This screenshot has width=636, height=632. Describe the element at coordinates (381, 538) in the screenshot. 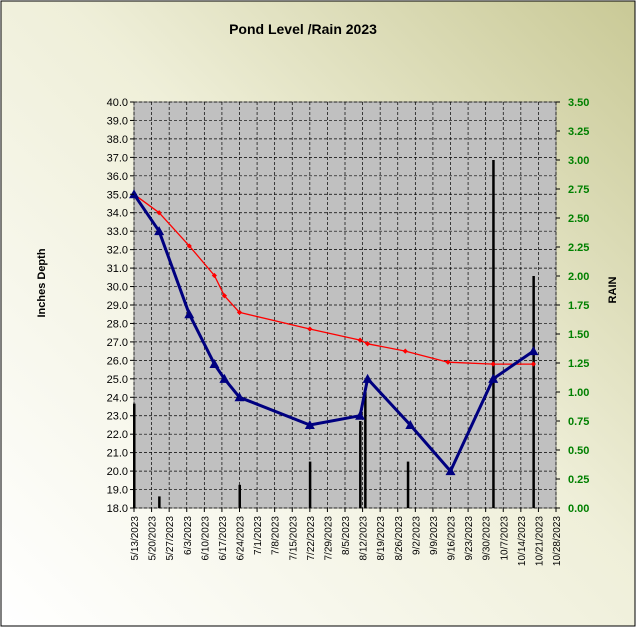

I see `x-tick-label: 8/19/2023` at that location.